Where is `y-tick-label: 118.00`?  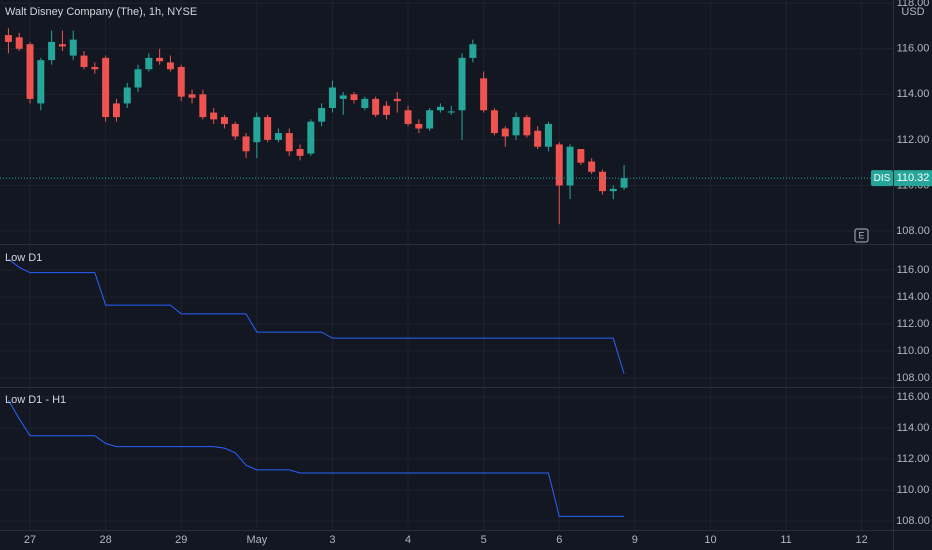 y-tick-label: 118.00 is located at coordinates (913, 4).